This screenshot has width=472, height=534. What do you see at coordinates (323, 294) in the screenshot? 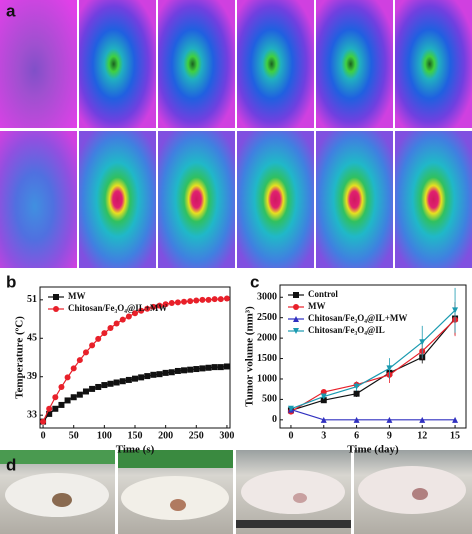
I see `legend-label: Control` at bounding box center [323, 294].